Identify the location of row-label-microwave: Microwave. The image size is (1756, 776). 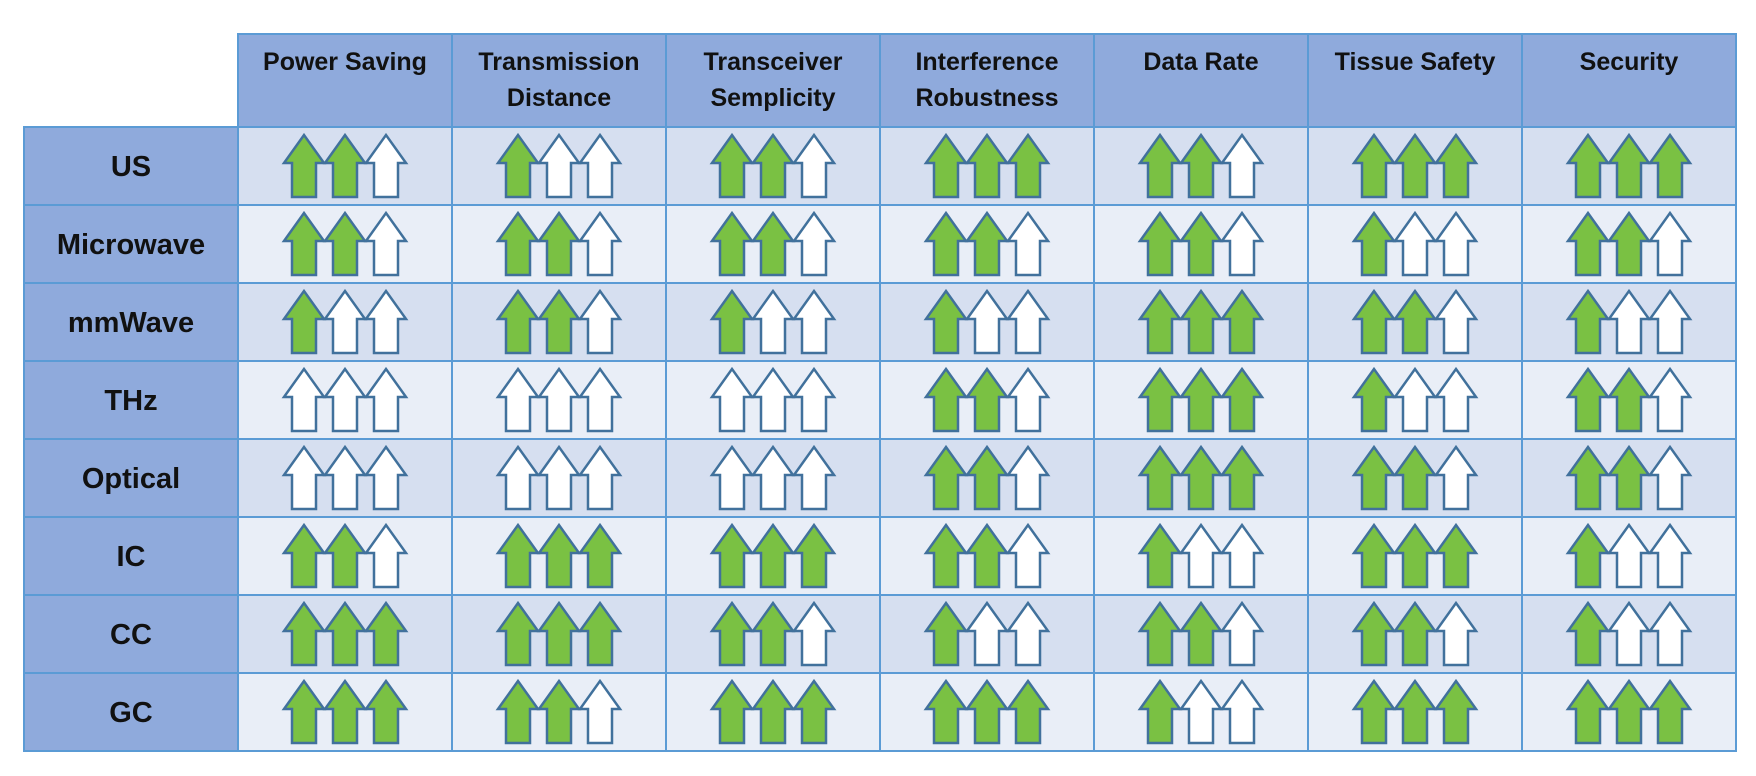
(131, 245).